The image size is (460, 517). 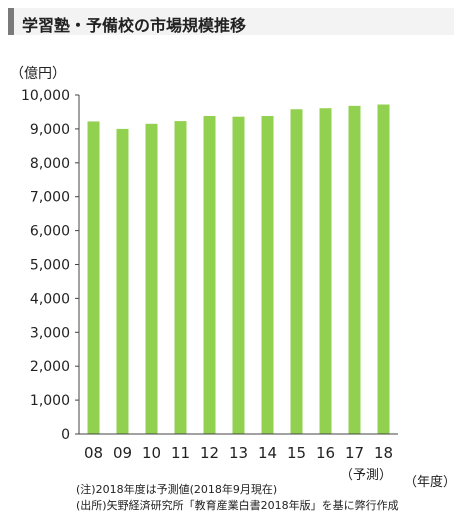 What do you see at coordinates (354, 453) in the screenshot?
I see `x-tick-label: 17` at bounding box center [354, 453].